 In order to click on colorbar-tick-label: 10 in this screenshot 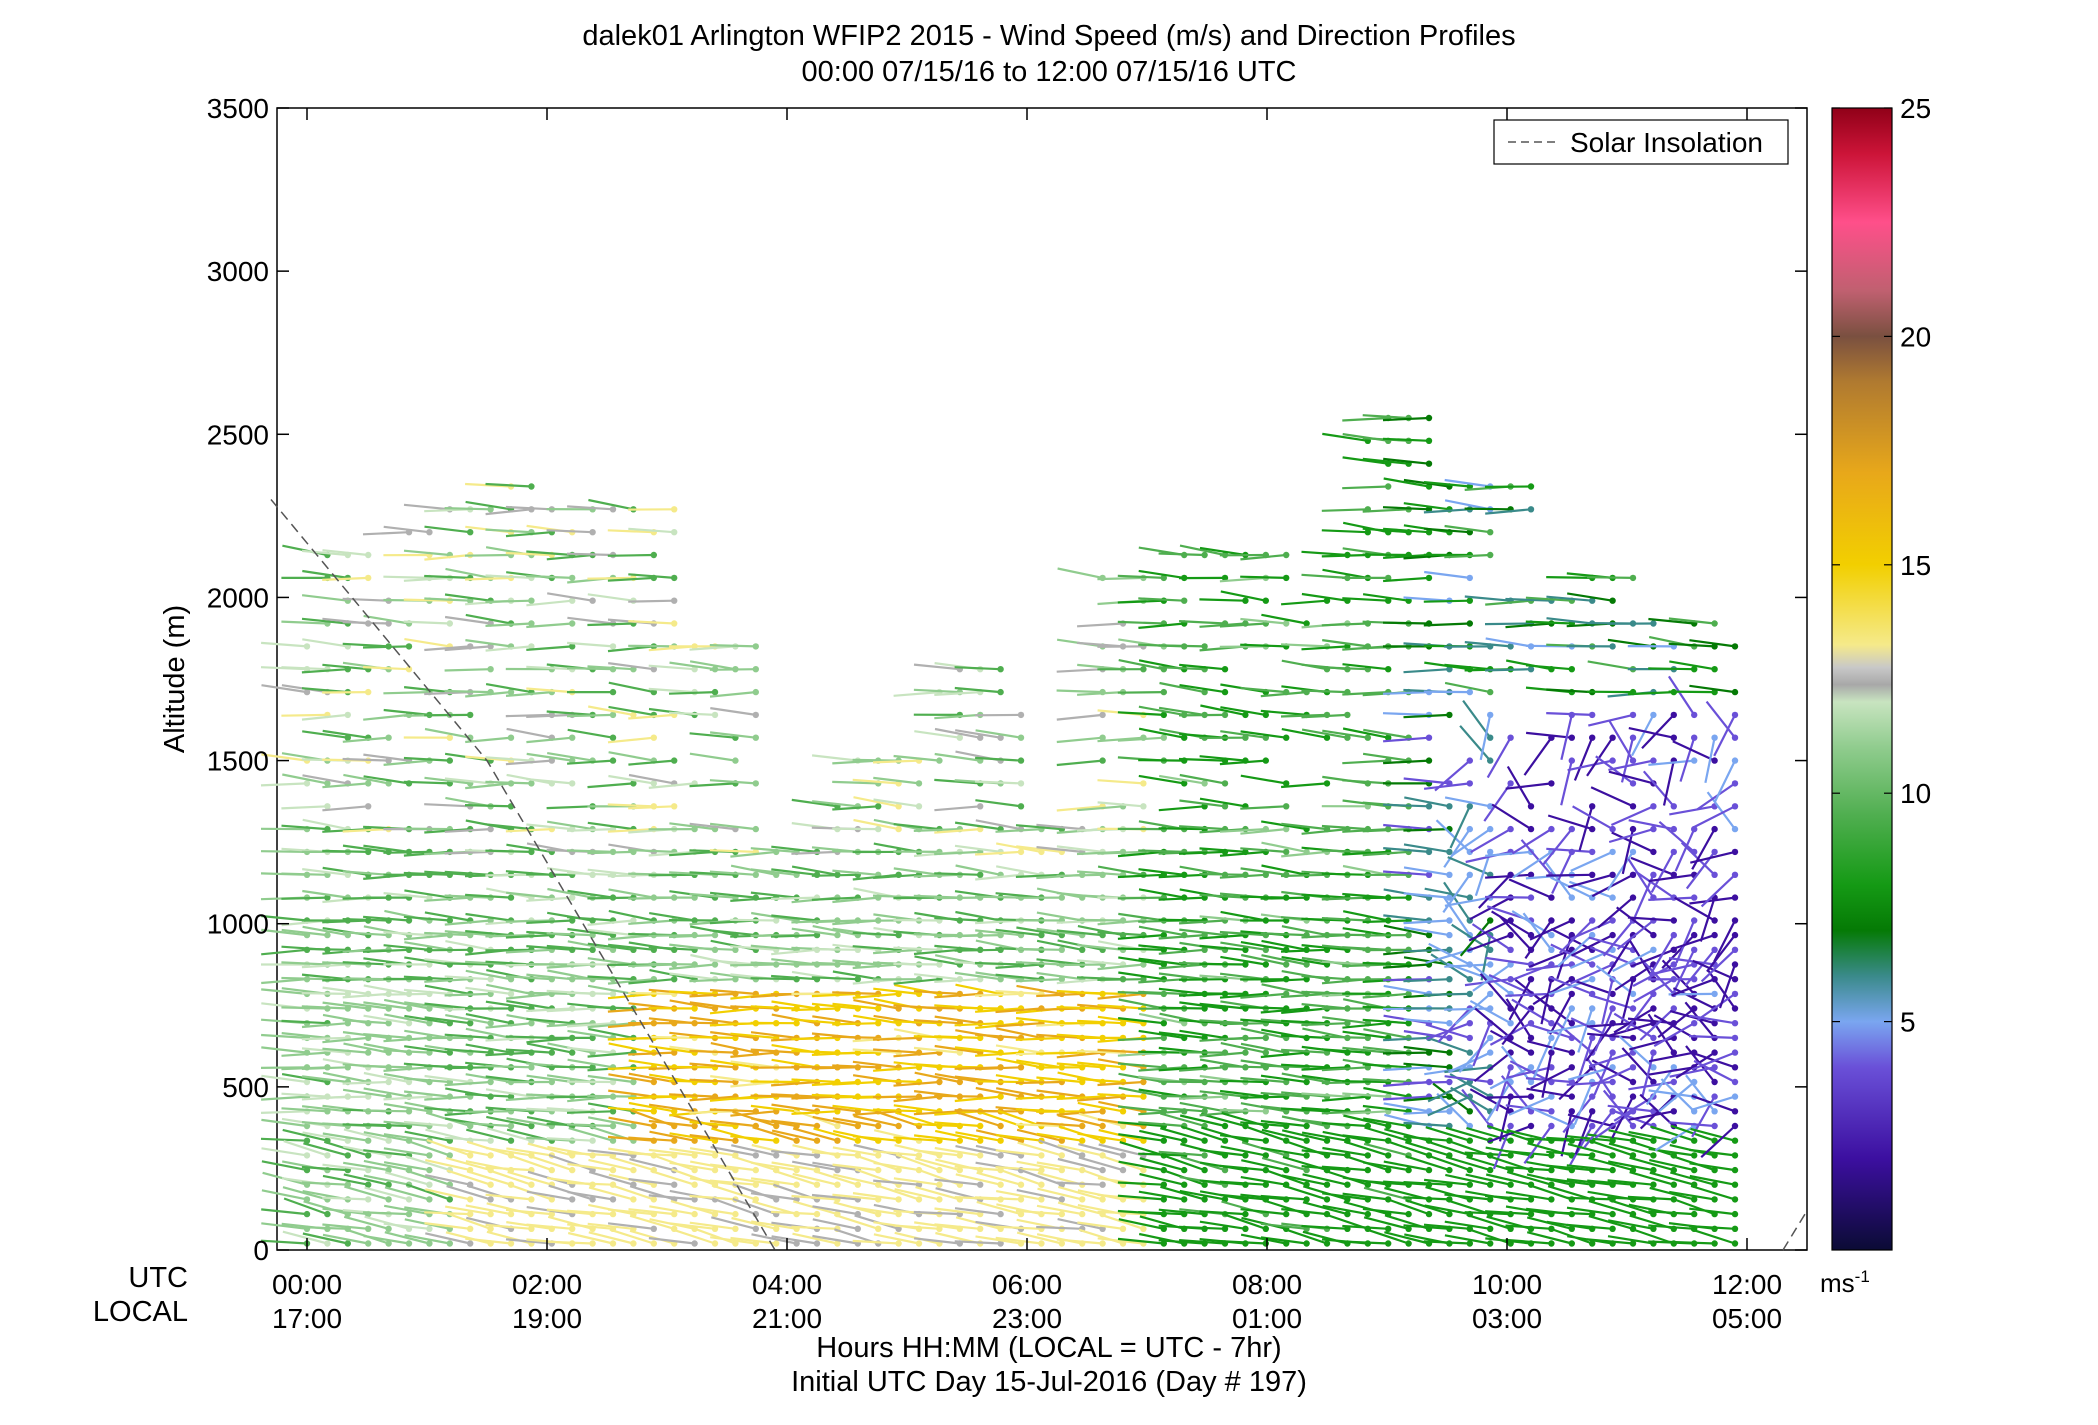, I will do `click(1915, 793)`.